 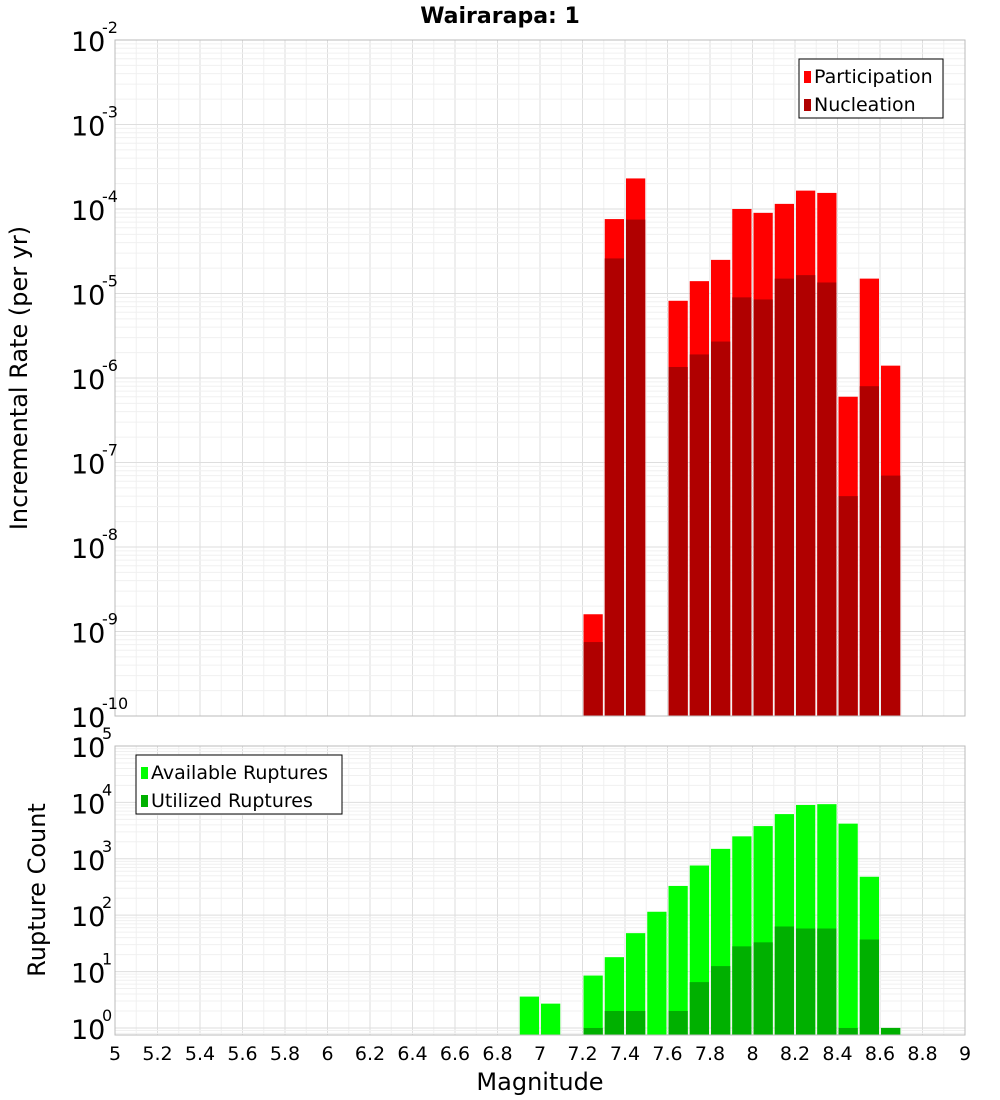 What do you see at coordinates (667, 1054) in the screenshot?
I see `x-tick-label: 7.6` at bounding box center [667, 1054].